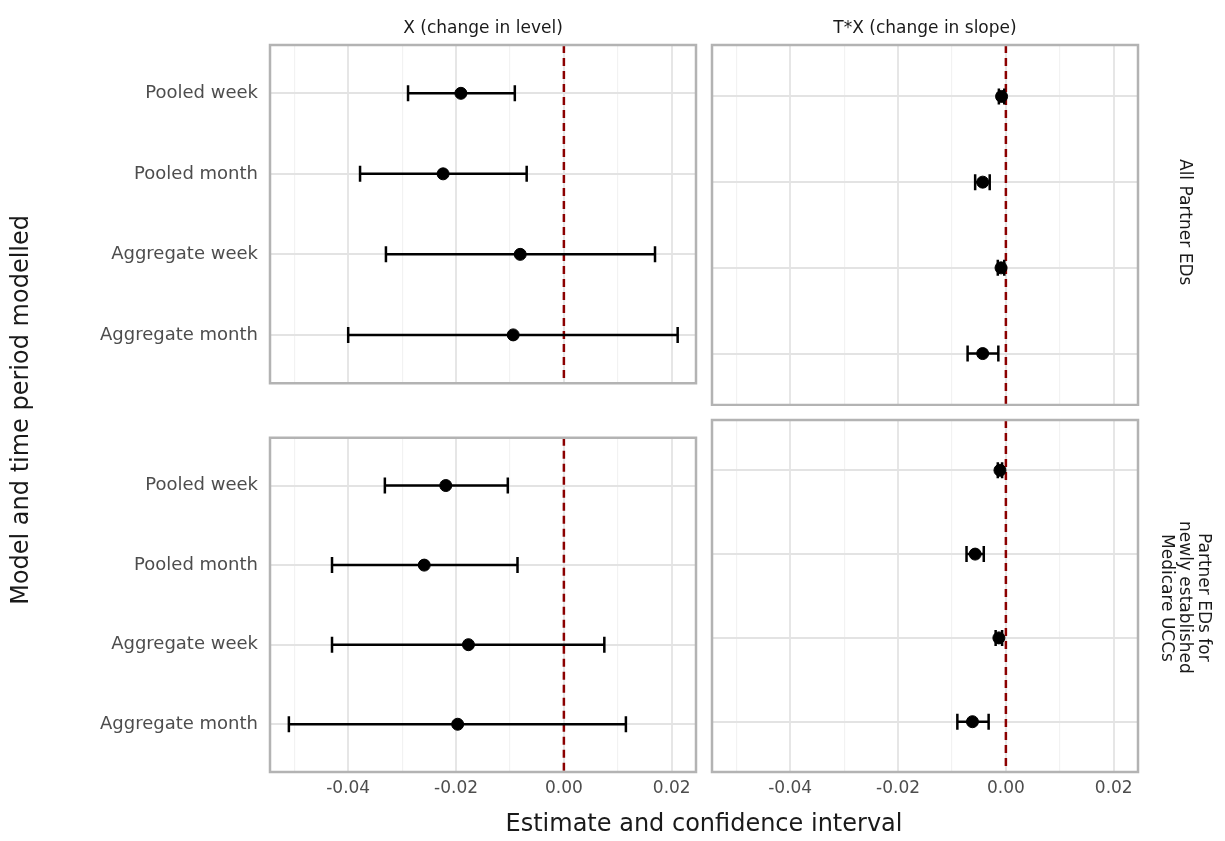 The image size is (1225, 841). What do you see at coordinates (1186, 598) in the screenshot?
I see `y2-axis-title: Partner EDs for newly established Medicare UCCs` at bounding box center [1186, 598].